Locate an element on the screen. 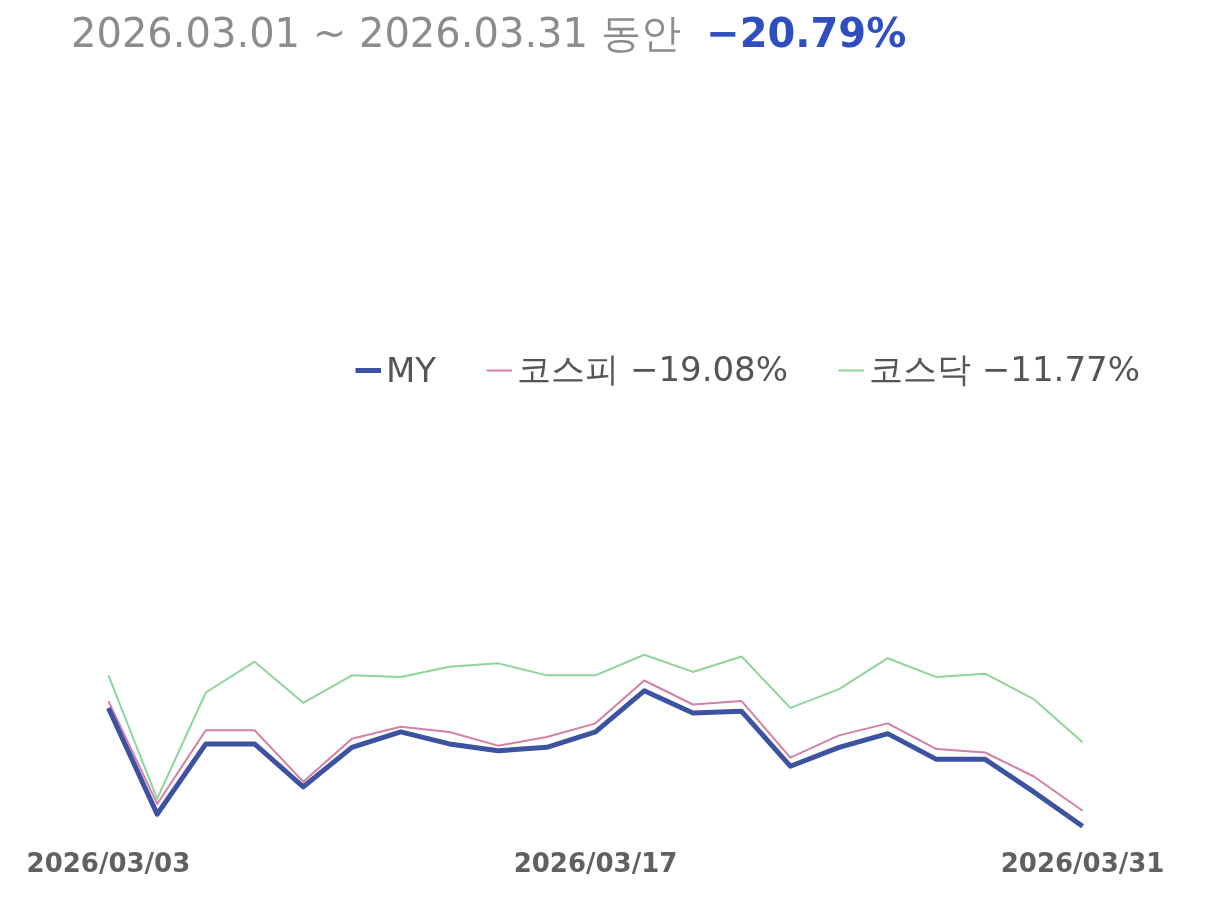 The image size is (1206, 917). chart-title: 2026.03.01 ~ 2026.03.31 동안 is located at coordinates (376, 33).